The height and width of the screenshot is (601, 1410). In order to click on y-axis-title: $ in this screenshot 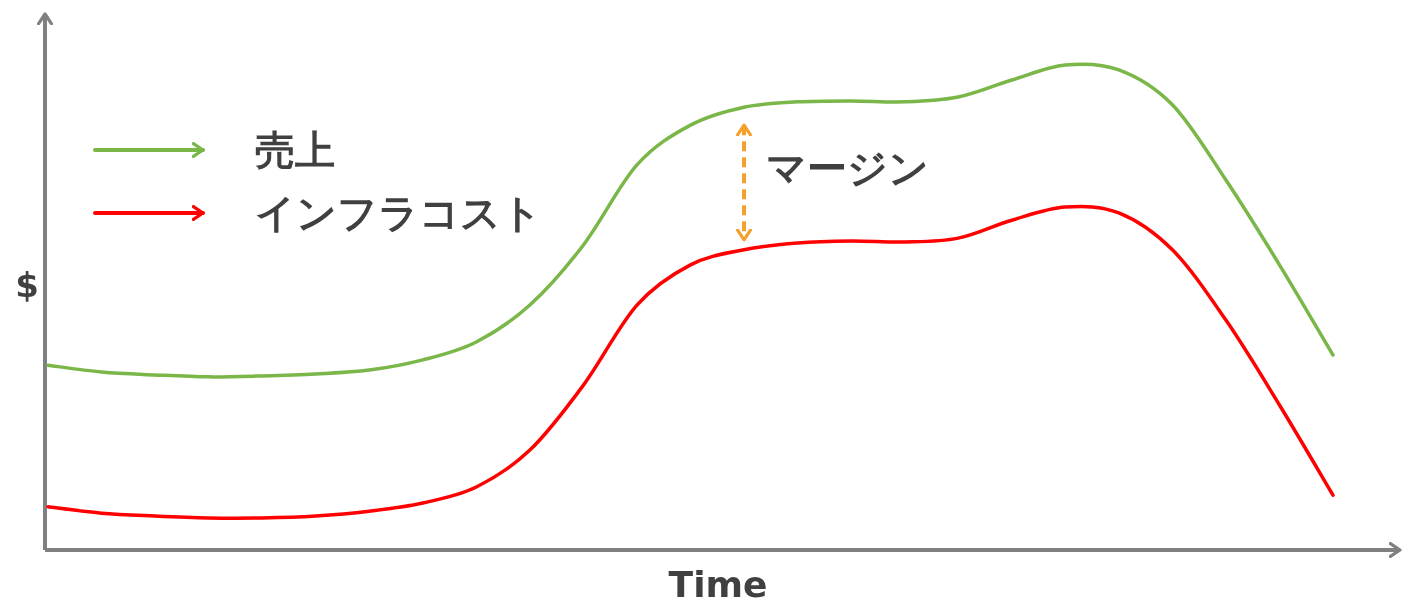, I will do `click(27, 285)`.